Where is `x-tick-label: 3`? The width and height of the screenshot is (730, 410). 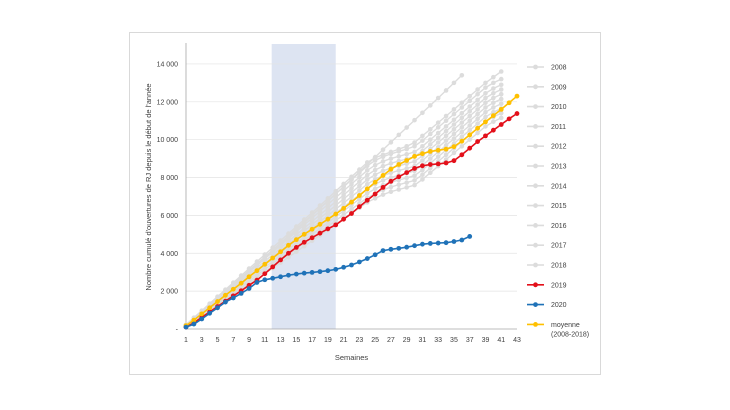
x-tick-label: 3 is located at coordinates (202, 340).